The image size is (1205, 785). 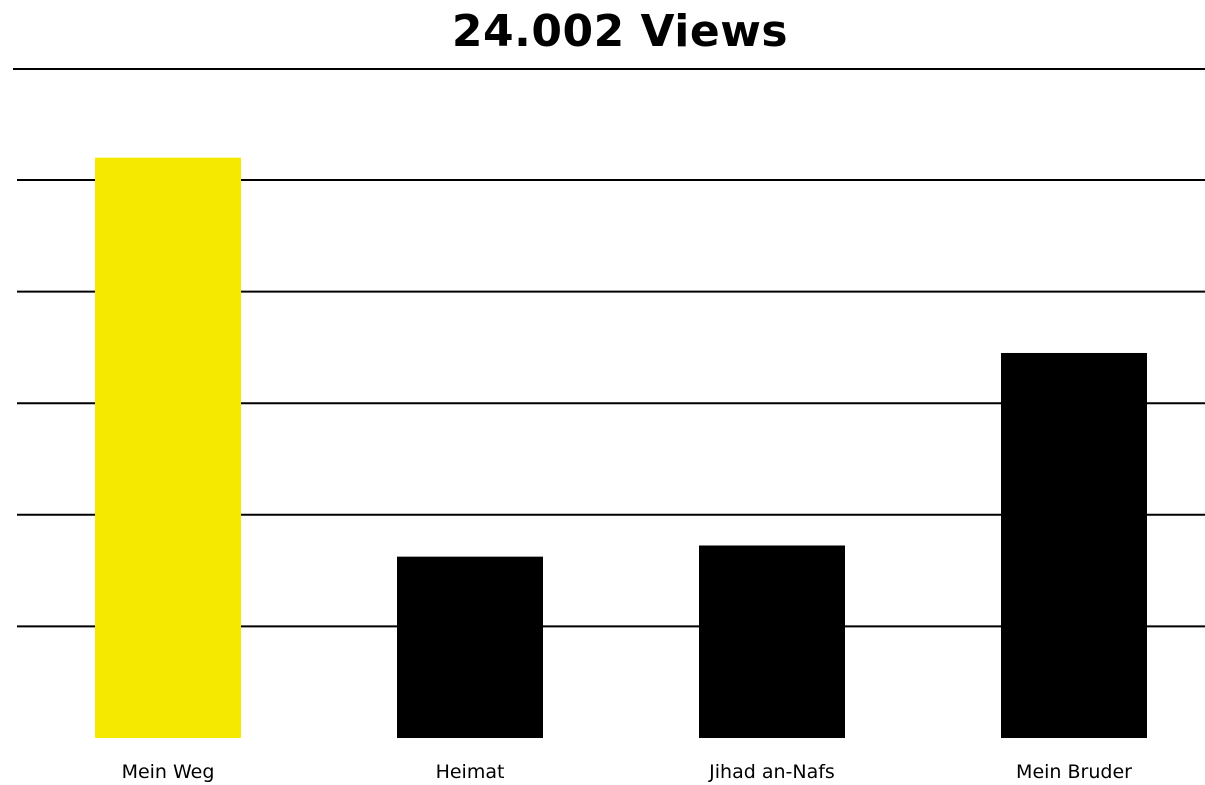 I want to click on category-labels: Mein Weg Heimat Jihad an-Nafs Mein Bruder, so click(x=627, y=772).